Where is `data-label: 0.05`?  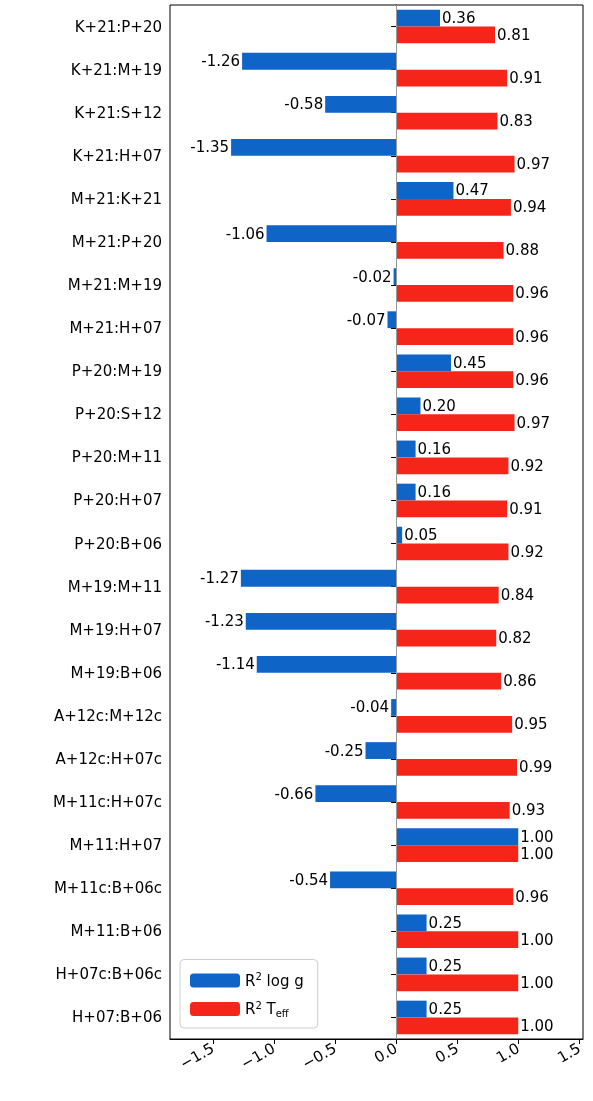 data-label: 0.05 is located at coordinates (421, 535).